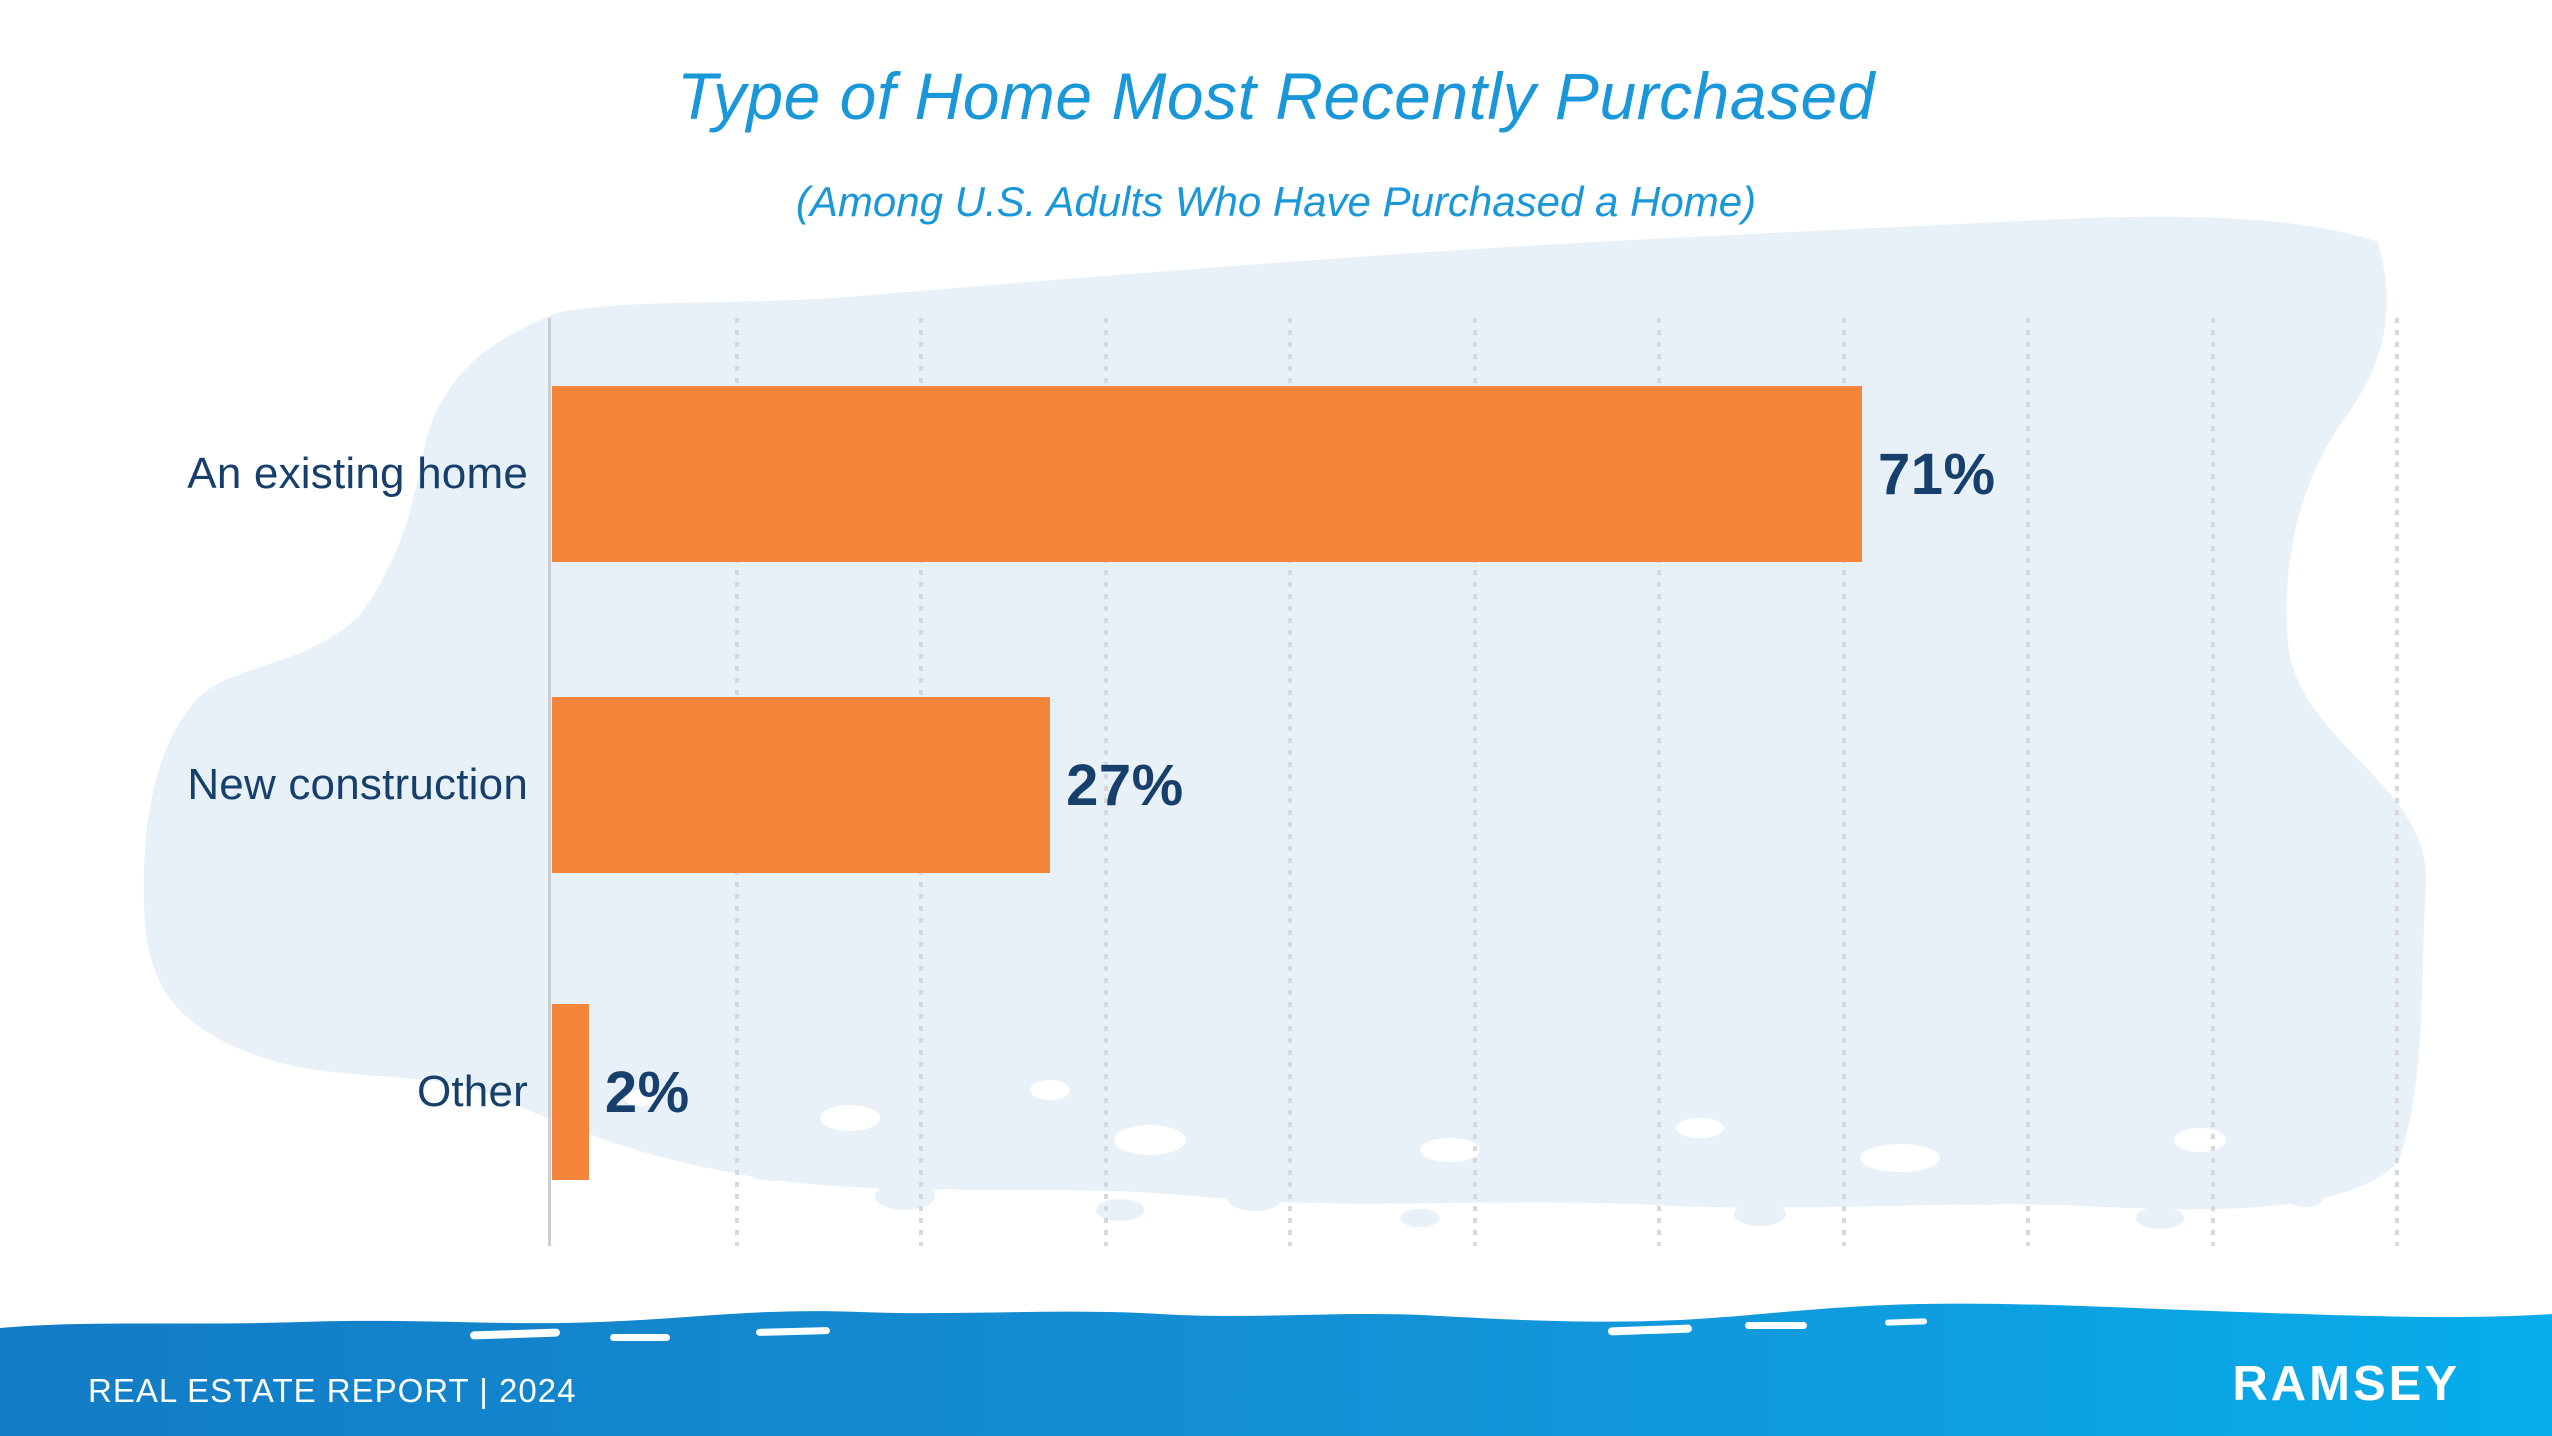 This screenshot has height=1436, width=2552. What do you see at coordinates (1936, 474) in the screenshot?
I see `bar-value-label: 71%` at bounding box center [1936, 474].